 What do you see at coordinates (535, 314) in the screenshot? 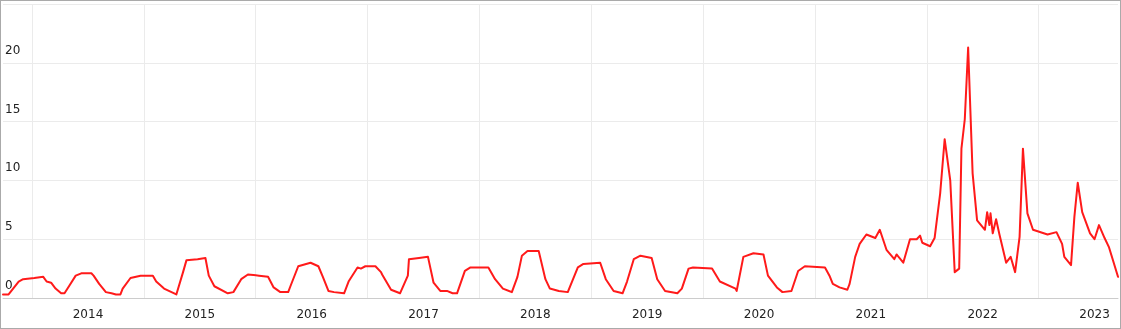
I see `x-tick-label: 2018` at bounding box center [535, 314].